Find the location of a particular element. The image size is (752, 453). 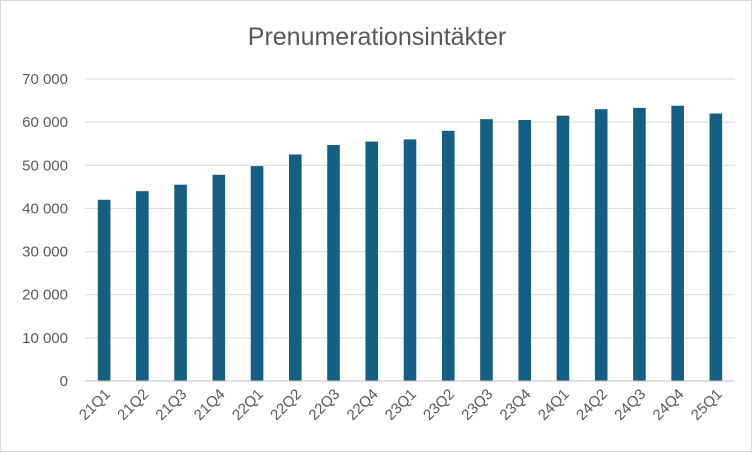

bar-23q2 is located at coordinates (448, 255).